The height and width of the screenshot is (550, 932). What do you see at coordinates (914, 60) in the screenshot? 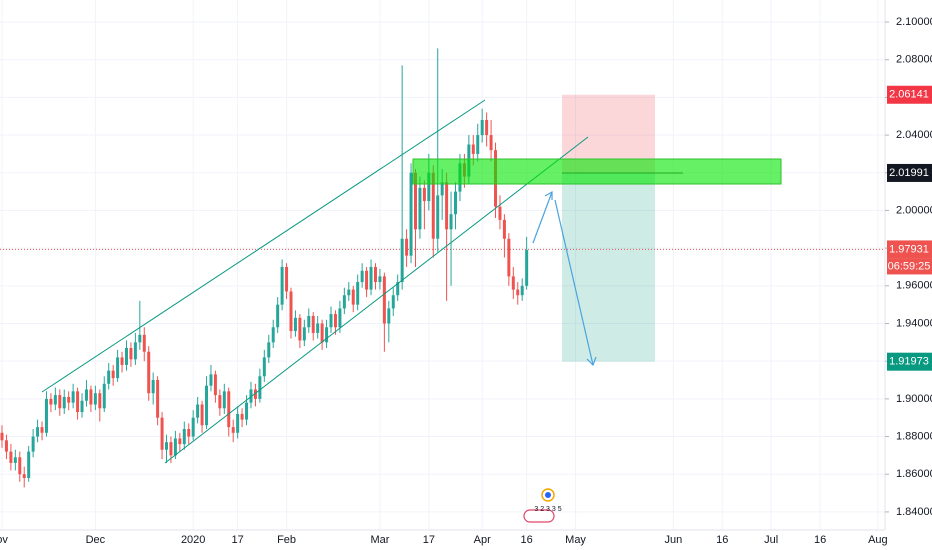
I see `y-tick-label: 2.08000` at bounding box center [914, 60].